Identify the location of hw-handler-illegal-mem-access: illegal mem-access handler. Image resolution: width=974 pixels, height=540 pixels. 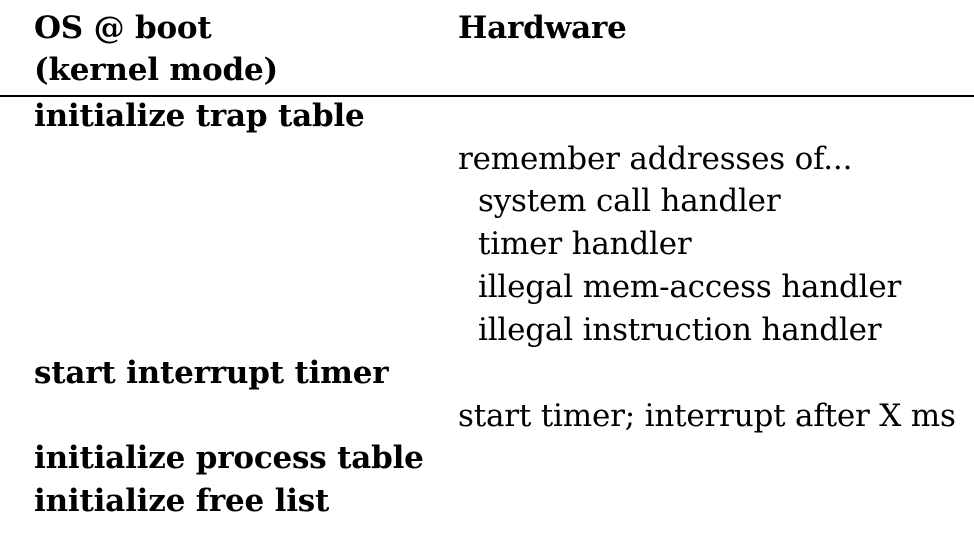
(690, 287).